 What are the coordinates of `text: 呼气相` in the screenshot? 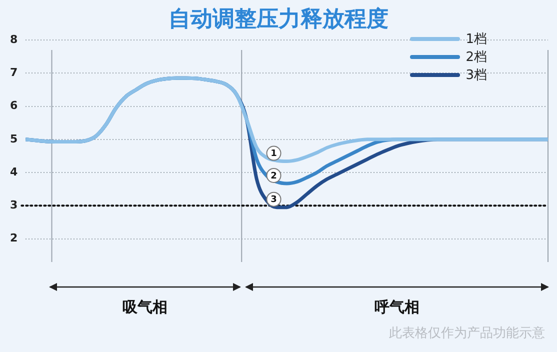 It's located at (397, 307).